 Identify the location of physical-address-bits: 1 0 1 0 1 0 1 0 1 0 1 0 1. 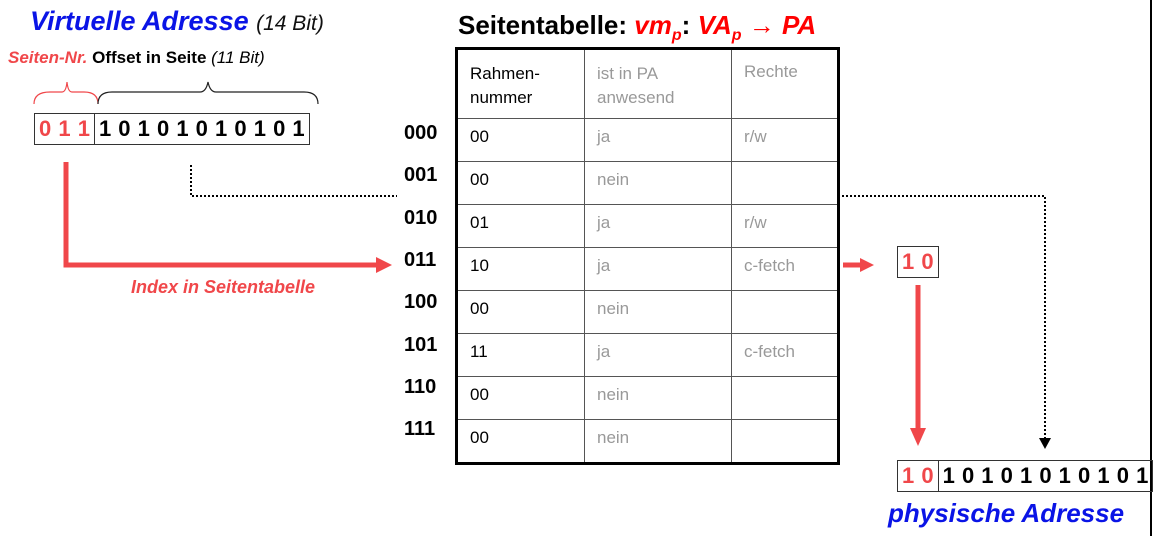
(1025, 476).